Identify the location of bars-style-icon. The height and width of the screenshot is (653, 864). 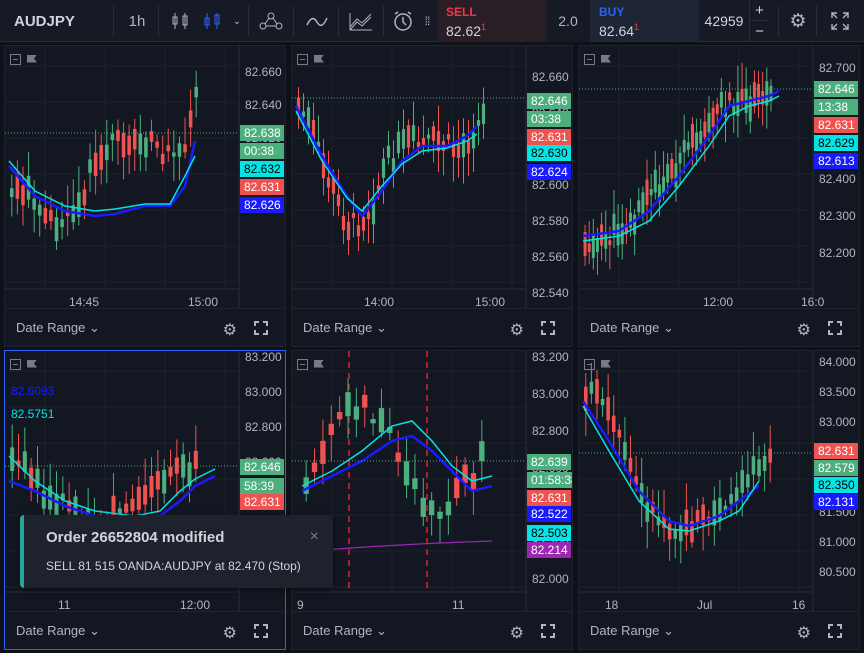
(212, 21).